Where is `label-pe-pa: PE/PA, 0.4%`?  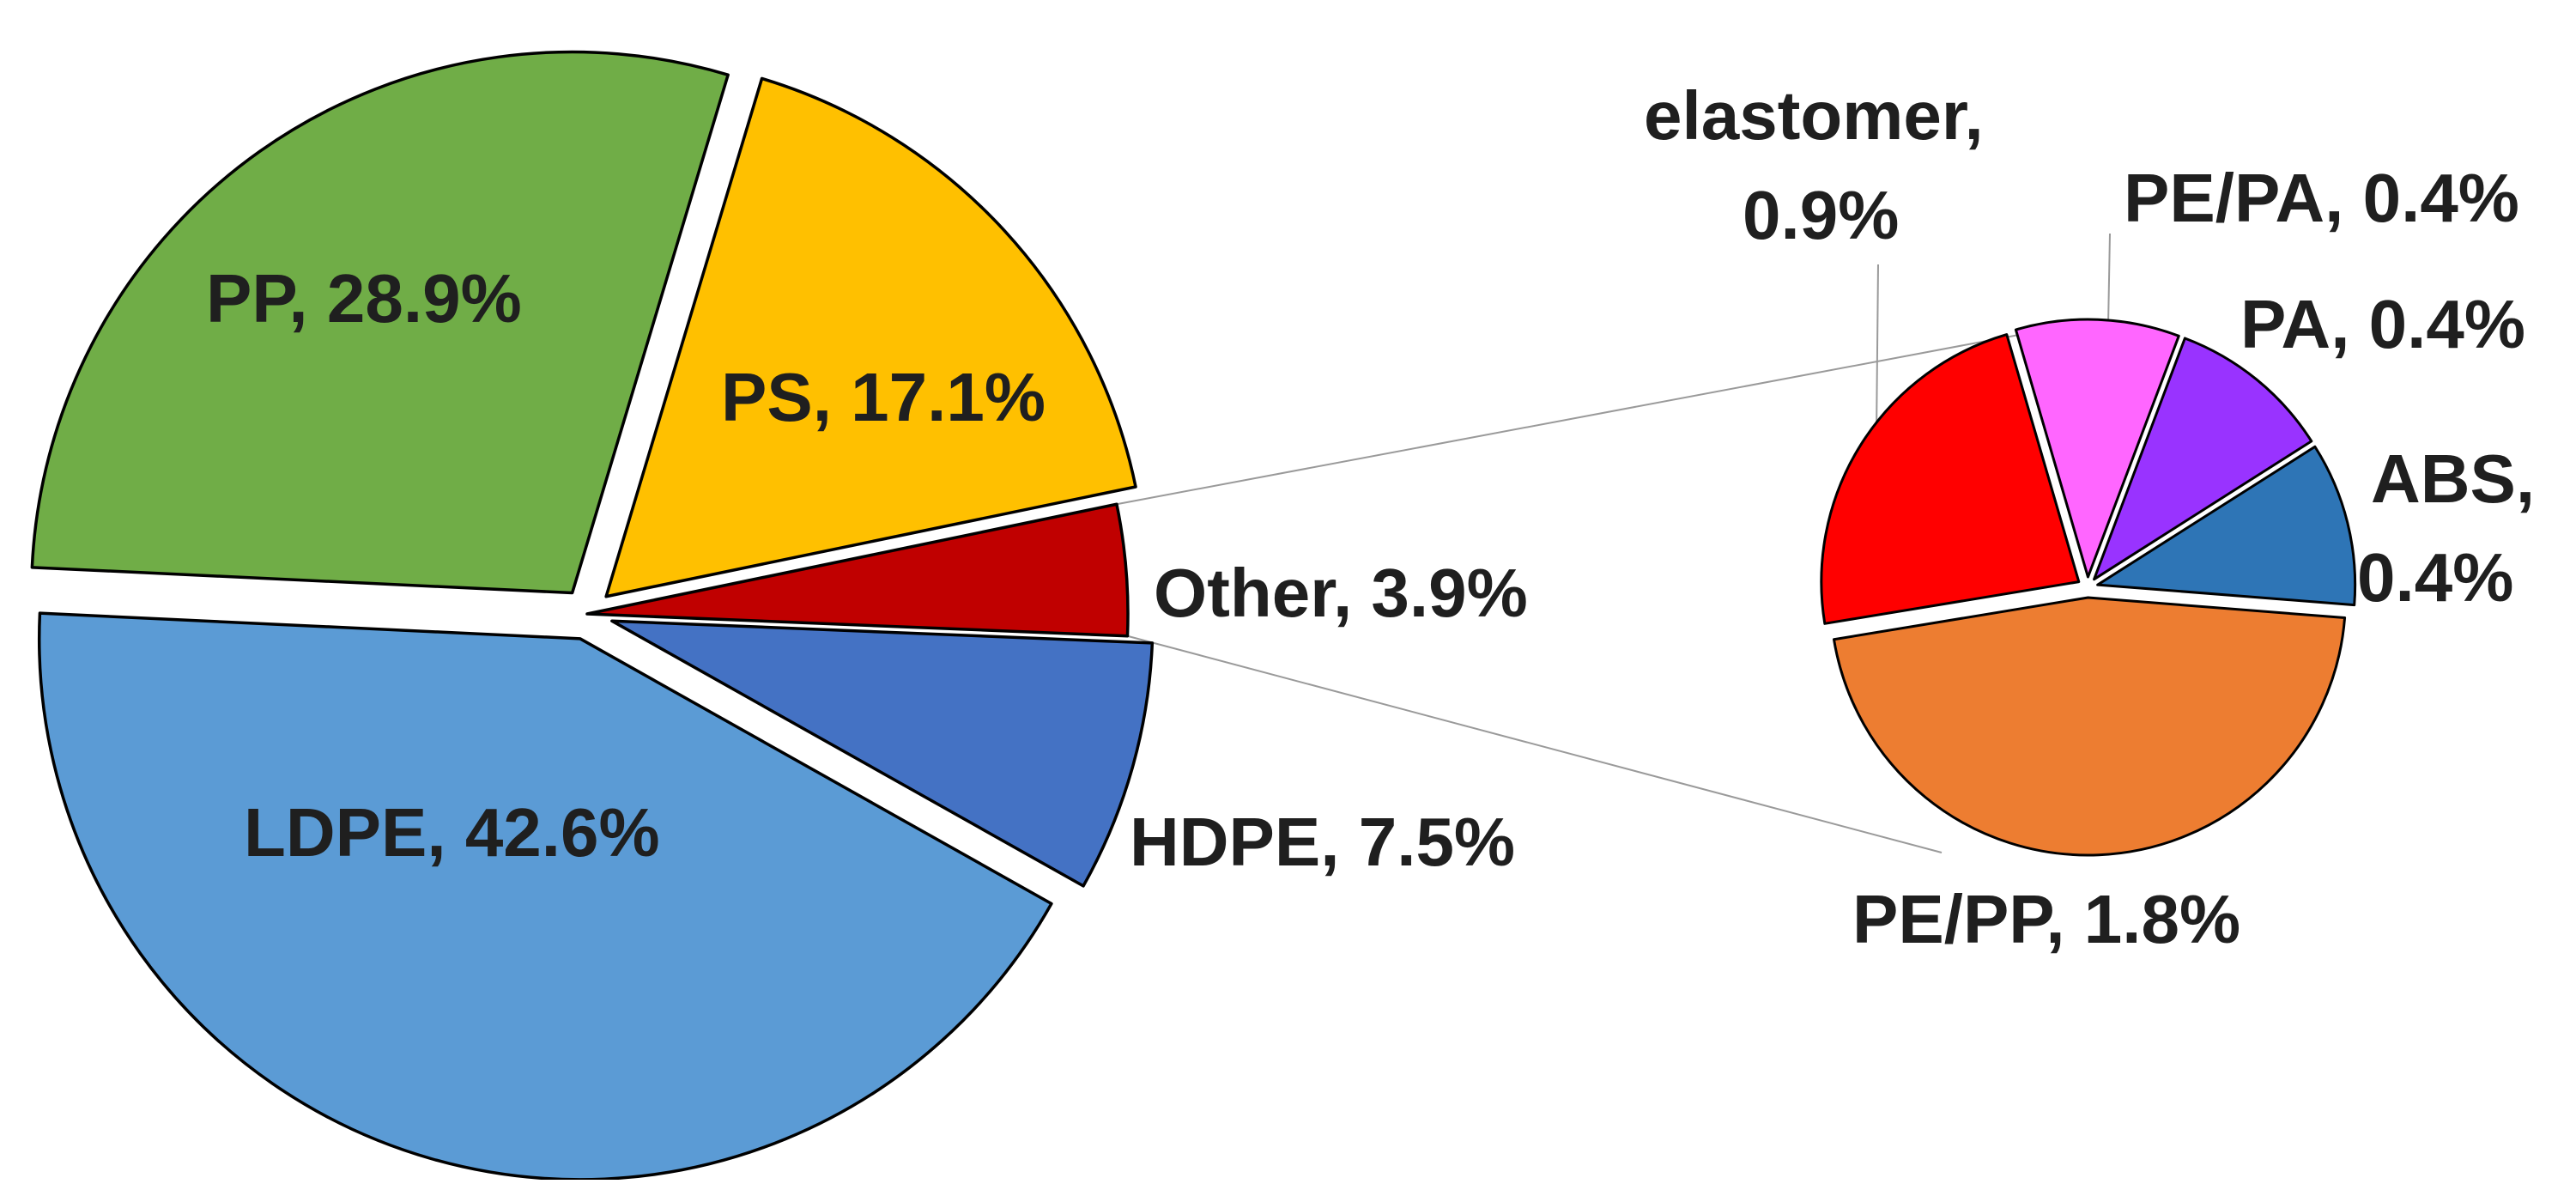 label-pe-pa: PE/PA, 0.4% is located at coordinates (2321, 198).